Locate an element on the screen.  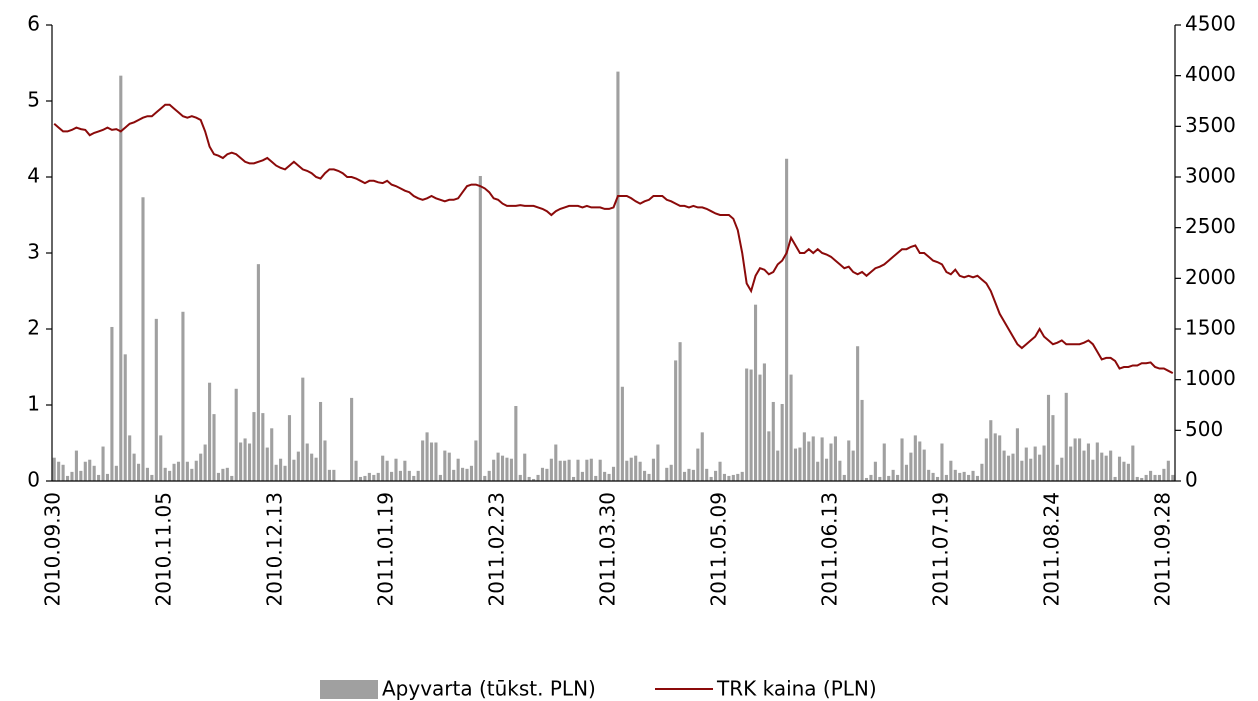
y2-tick-label: 2000 is located at coordinates (1210, 277).